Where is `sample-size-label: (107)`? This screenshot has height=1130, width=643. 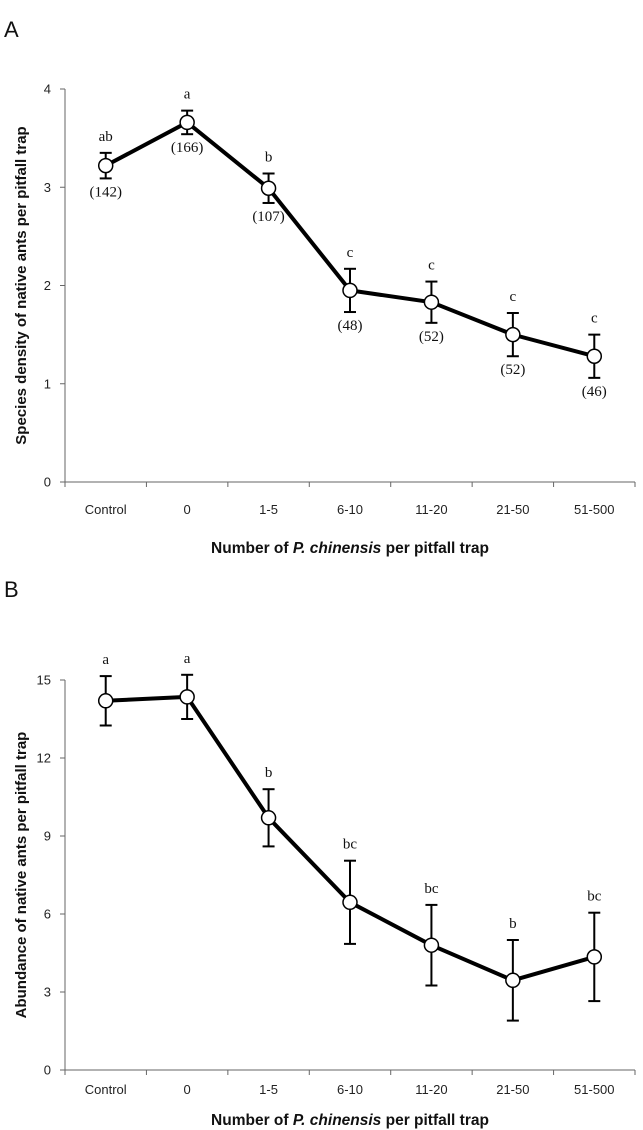
sample-size-label: (107) is located at coordinates (268, 217).